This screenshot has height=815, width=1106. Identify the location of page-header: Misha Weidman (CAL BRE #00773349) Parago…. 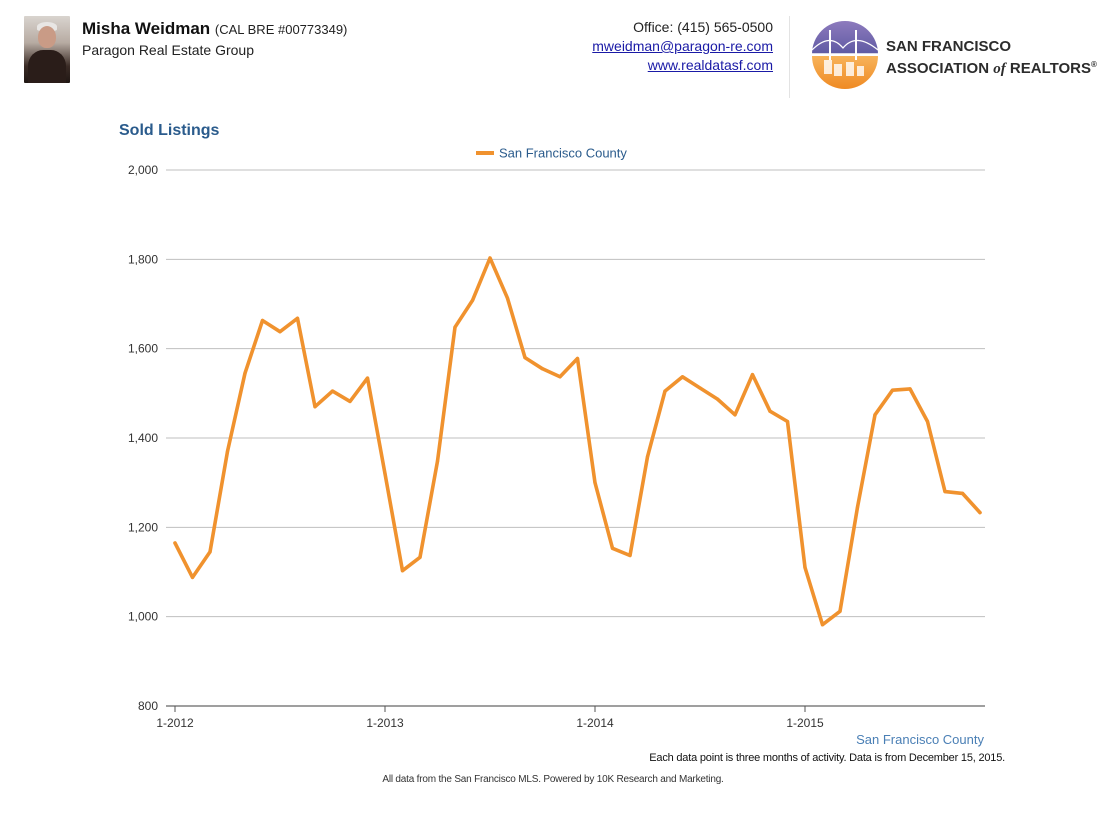
(553, 52).